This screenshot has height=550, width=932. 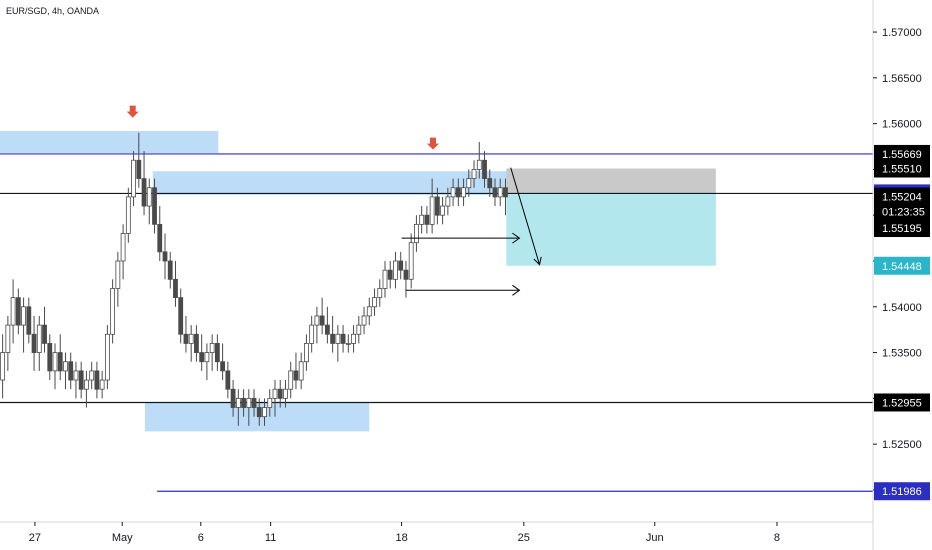 What do you see at coordinates (655, 538) in the screenshot?
I see `x-tick-label: Jun` at bounding box center [655, 538].